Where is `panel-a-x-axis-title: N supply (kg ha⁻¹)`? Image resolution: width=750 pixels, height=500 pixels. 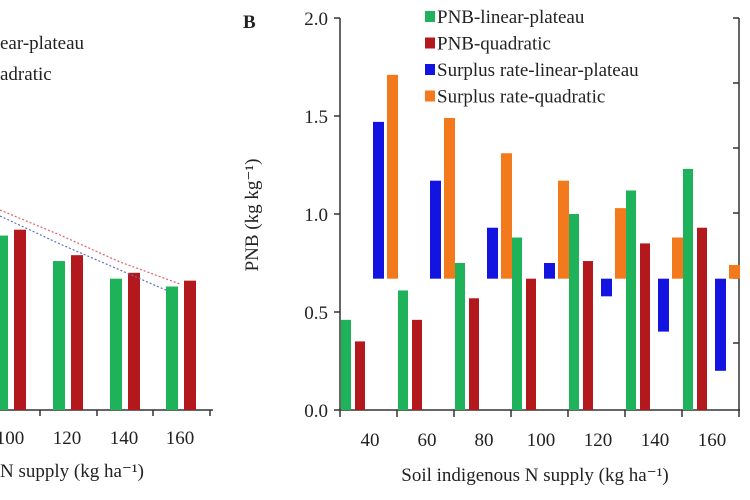 panel-a-x-axis-title: N supply (kg ha⁻¹) is located at coordinates (72, 471).